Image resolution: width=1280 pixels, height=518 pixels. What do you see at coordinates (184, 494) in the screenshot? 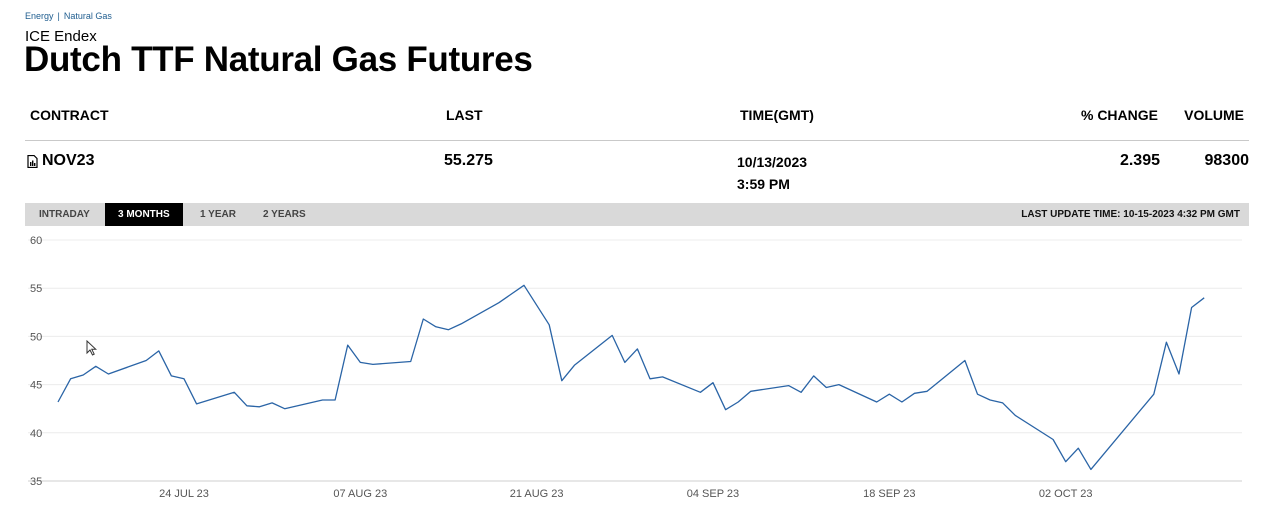
I see `x-tick-label: 24 JUL 23` at bounding box center [184, 494].